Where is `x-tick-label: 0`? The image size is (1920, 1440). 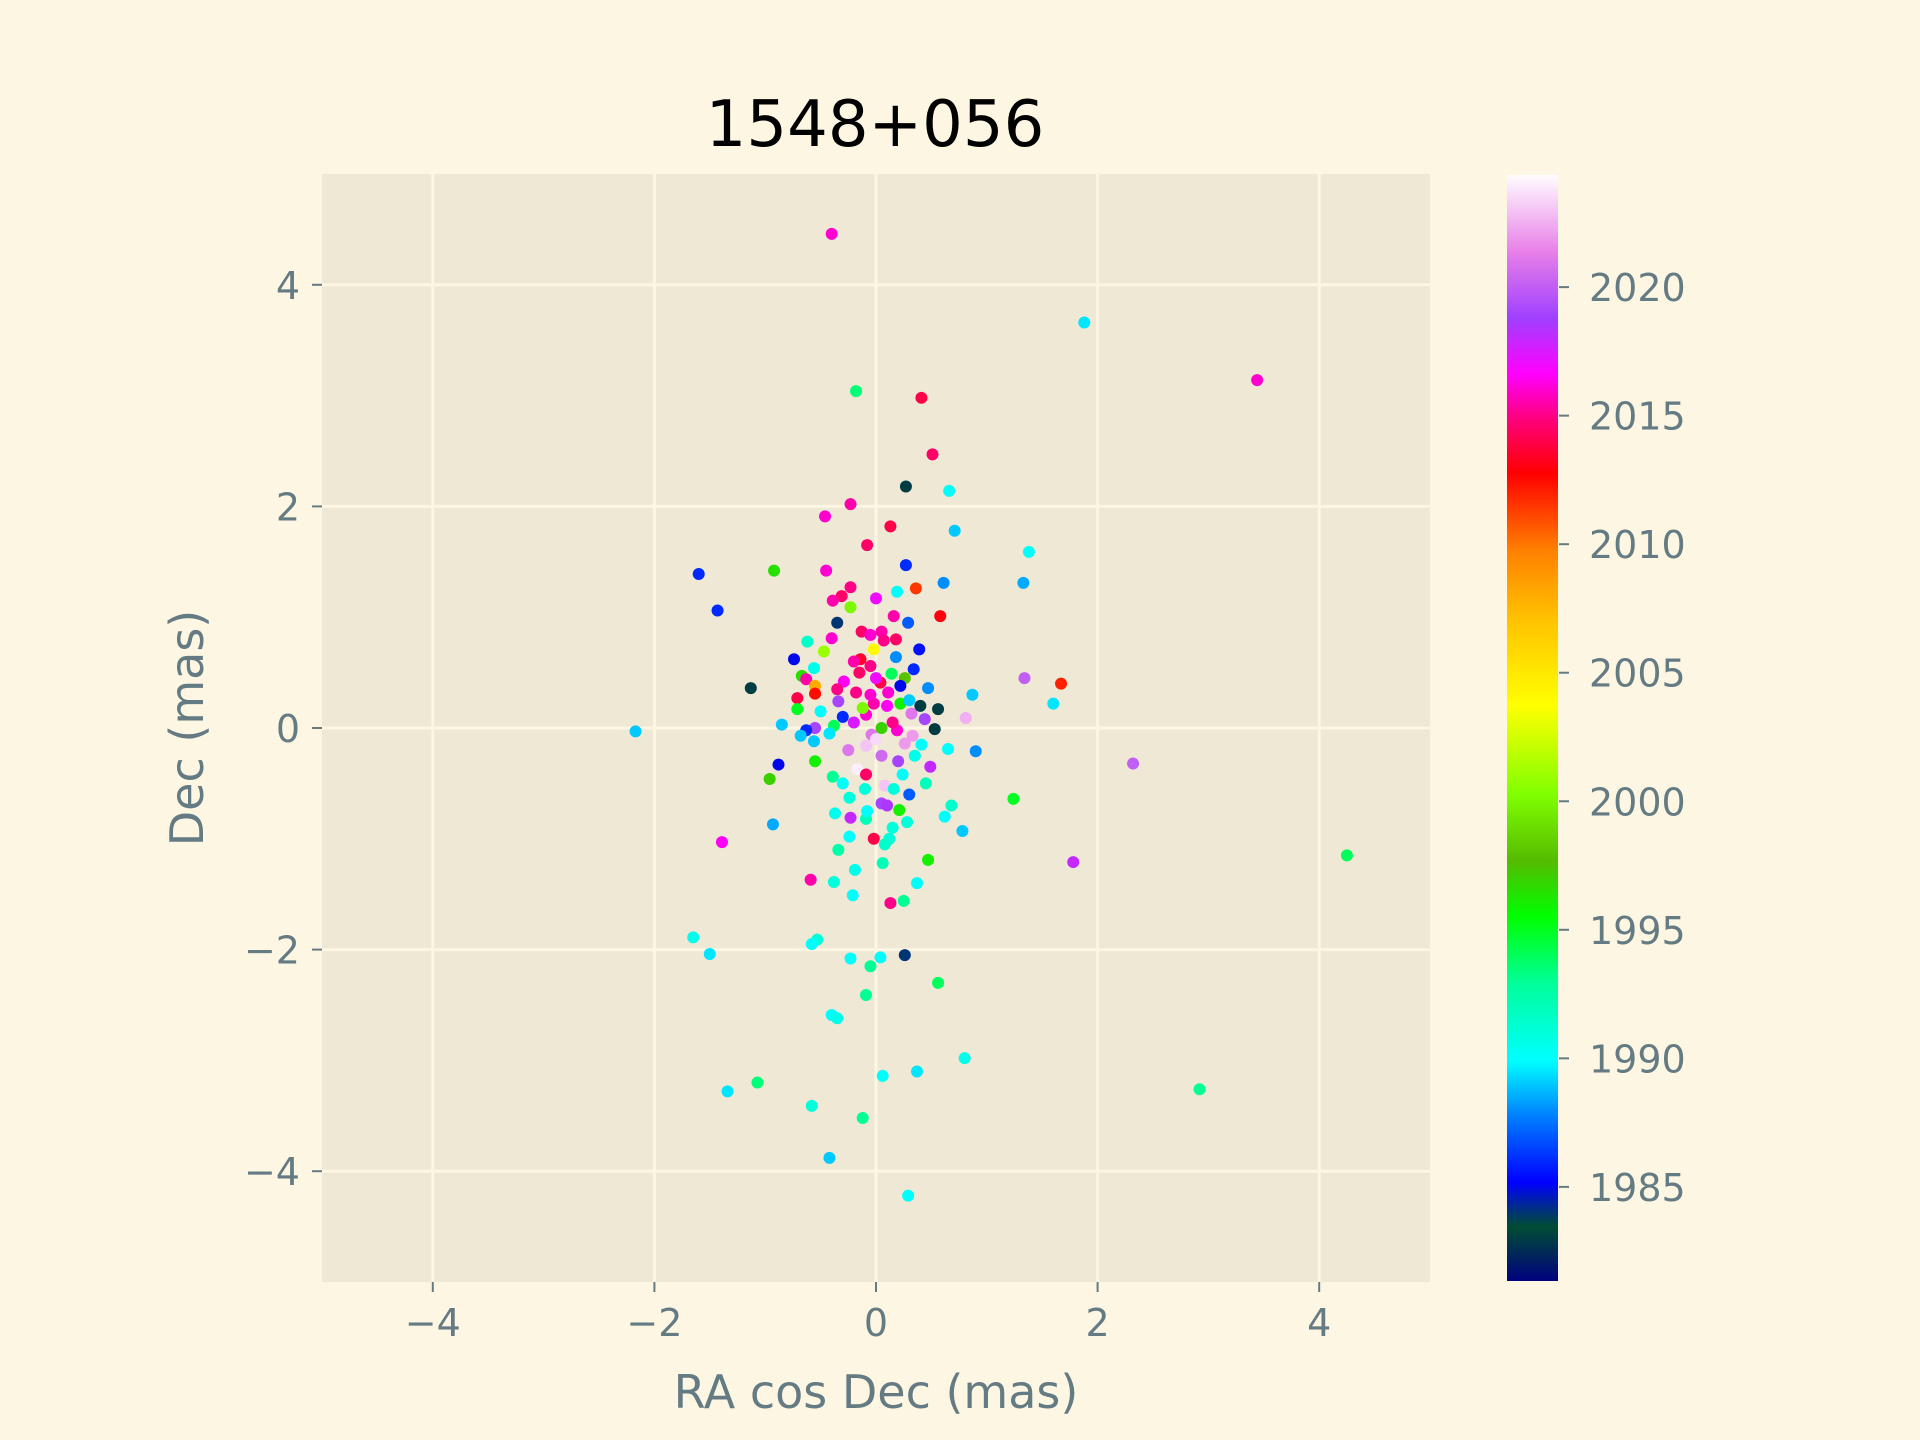 x-tick-label: 0 is located at coordinates (876, 1323).